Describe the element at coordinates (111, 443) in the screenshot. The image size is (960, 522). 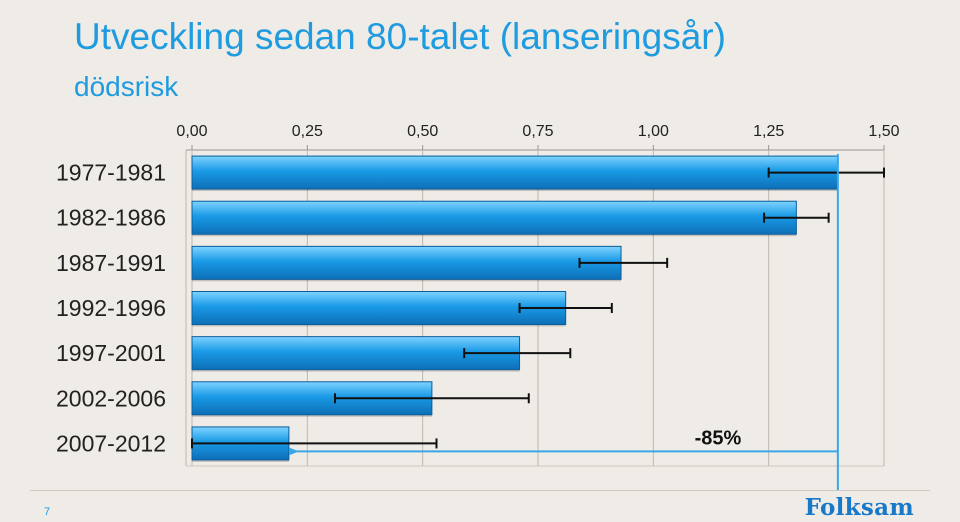
I see `category-label: 2007-2012` at that location.